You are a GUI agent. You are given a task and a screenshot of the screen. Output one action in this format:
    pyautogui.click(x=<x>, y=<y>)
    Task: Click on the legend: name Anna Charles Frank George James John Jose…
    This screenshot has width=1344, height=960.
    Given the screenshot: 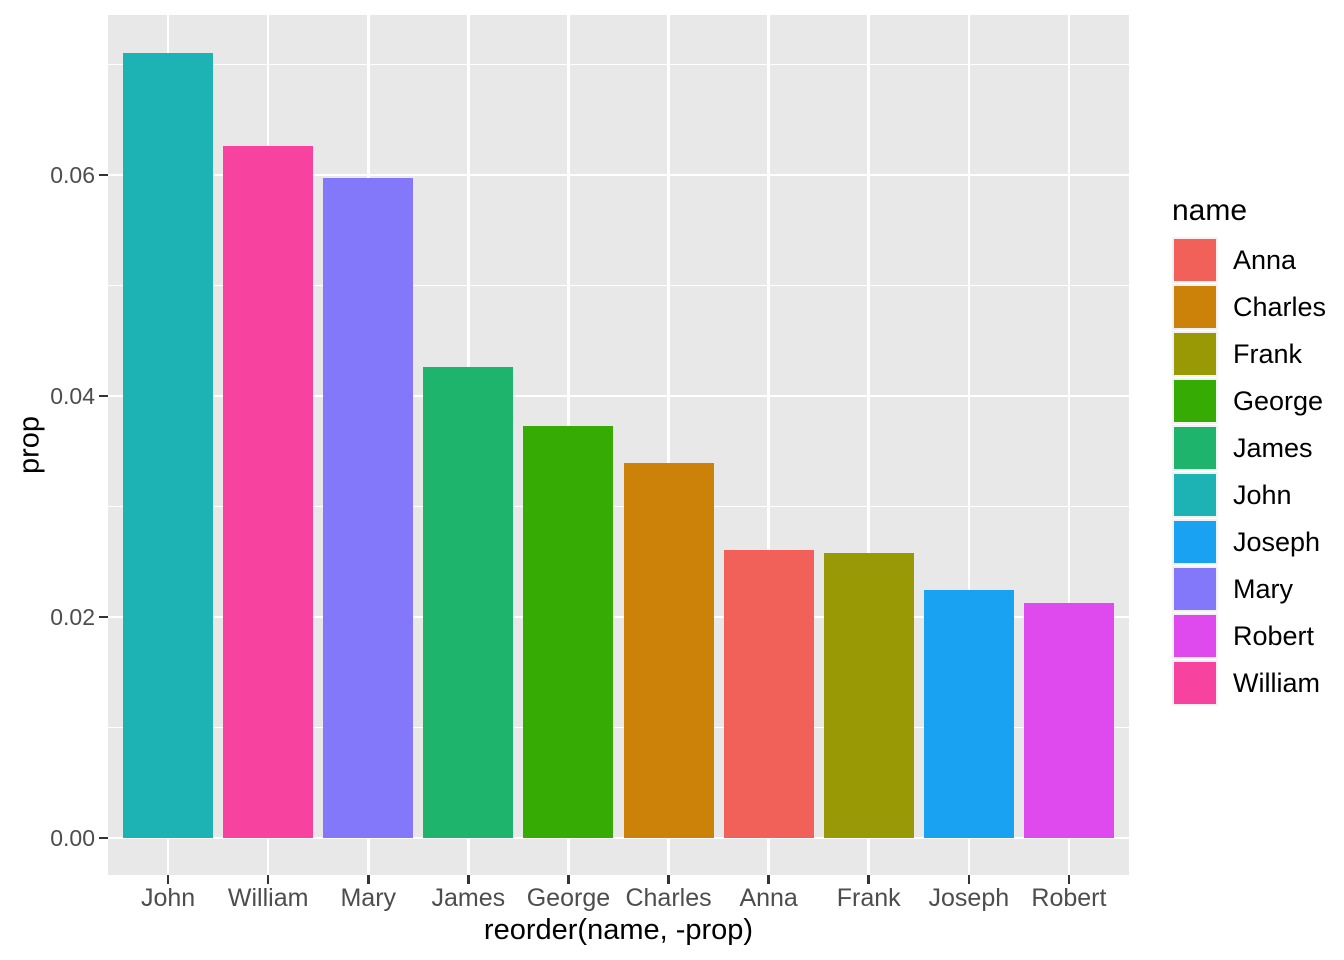 What is the action you would take?
    pyautogui.click(x=1249, y=450)
    